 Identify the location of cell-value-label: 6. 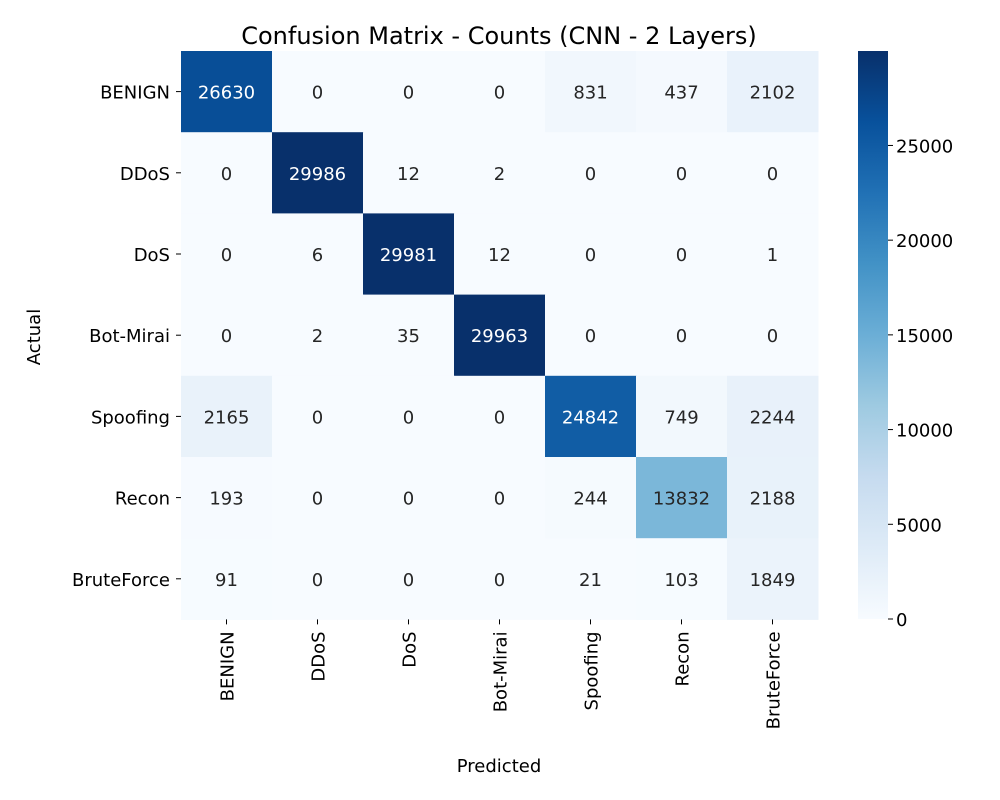
(317, 255).